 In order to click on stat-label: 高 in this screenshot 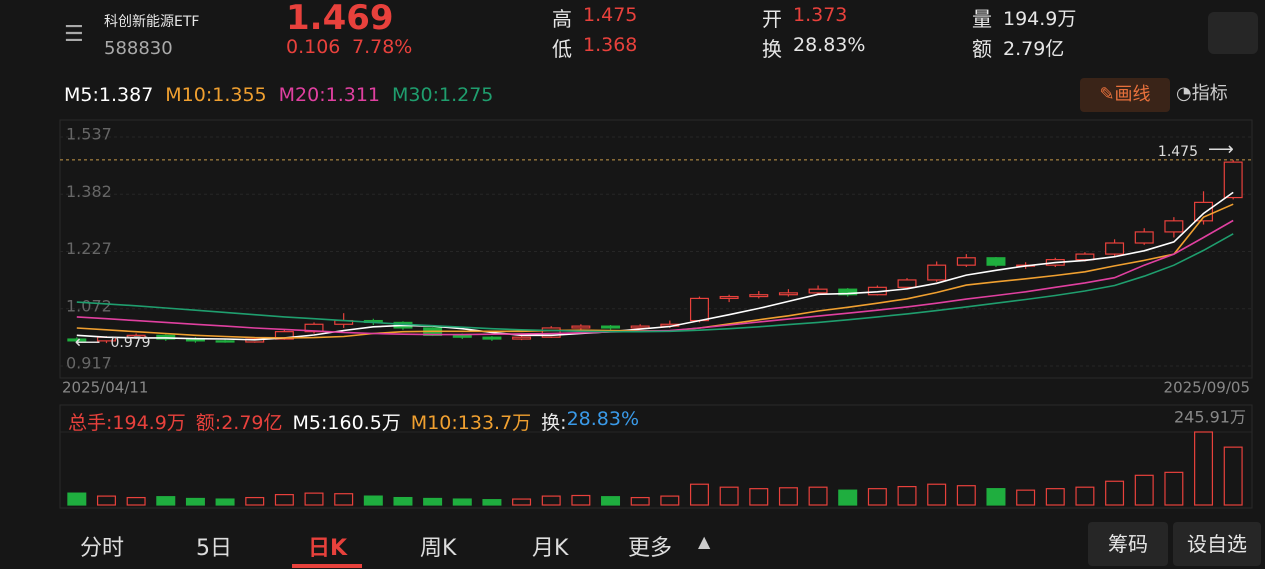, I will do `click(562, 19)`.